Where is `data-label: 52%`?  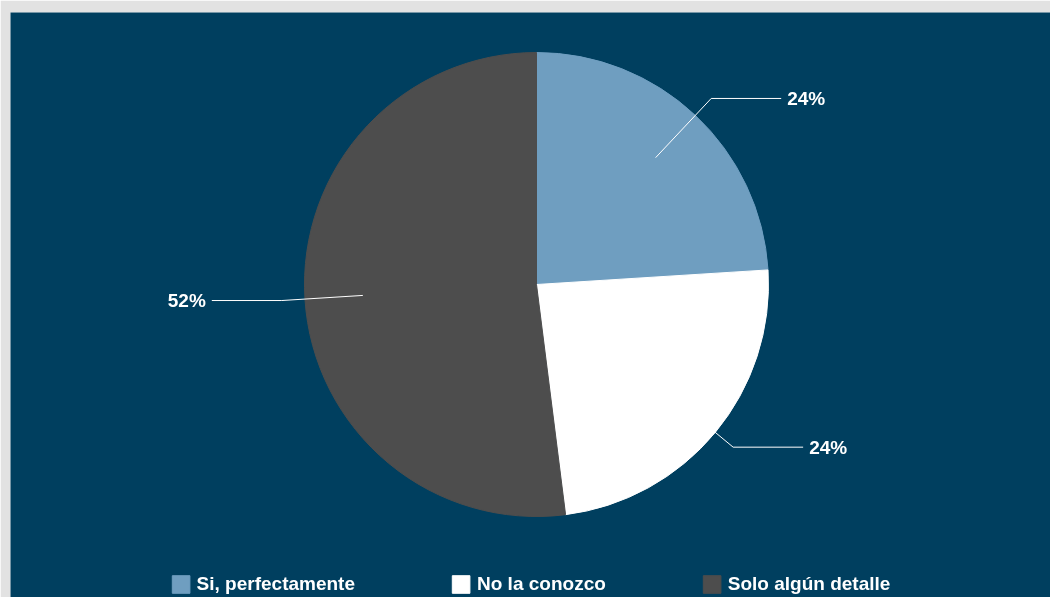 data-label: 52% is located at coordinates (186, 301).